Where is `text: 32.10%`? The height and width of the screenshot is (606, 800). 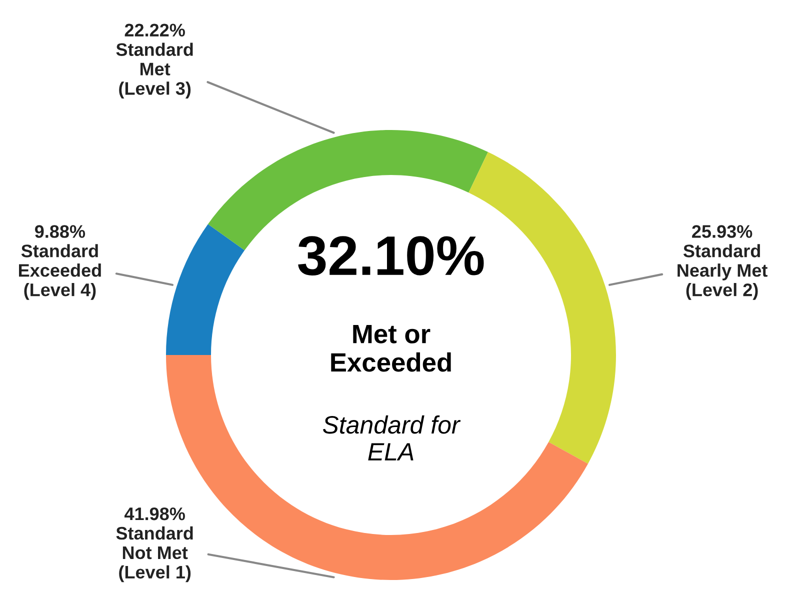
text: 32.10% is located at coordinates (391, 256).